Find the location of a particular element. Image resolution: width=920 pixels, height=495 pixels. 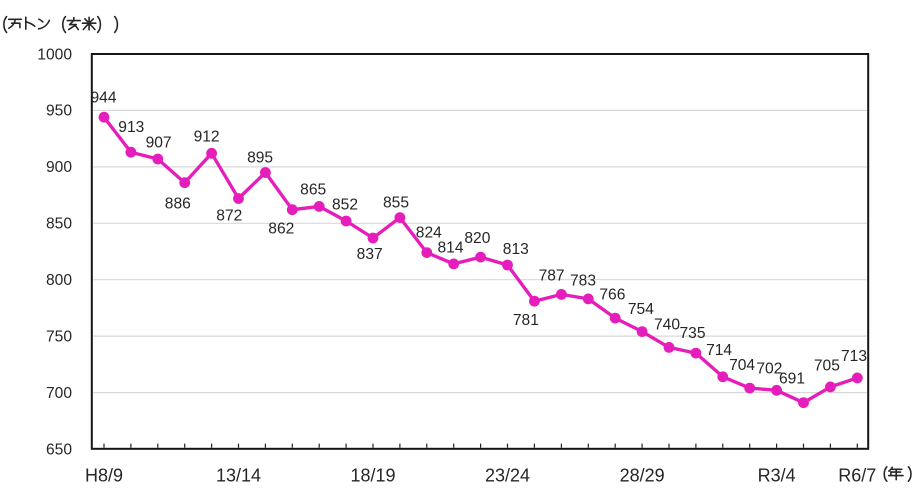

svg-text: 907 is located at coordinates (159, 143).